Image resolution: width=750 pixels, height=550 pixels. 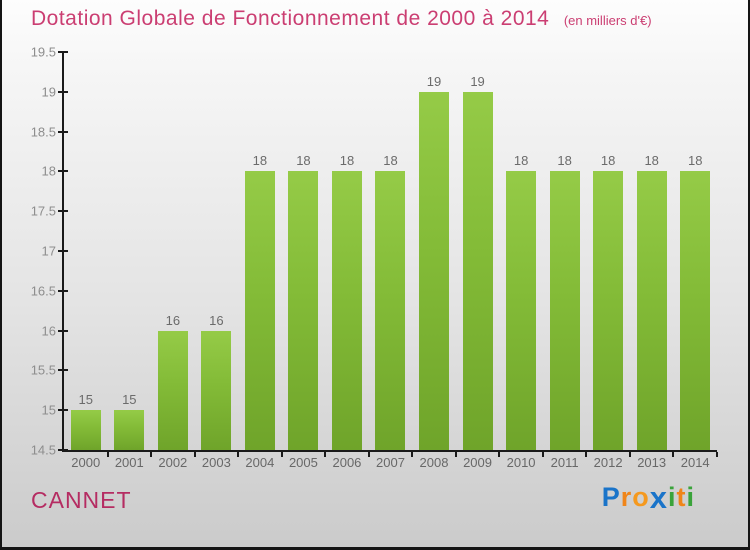 I want to click on y-axis-tick-label: 15, so click(x=48, y=410).